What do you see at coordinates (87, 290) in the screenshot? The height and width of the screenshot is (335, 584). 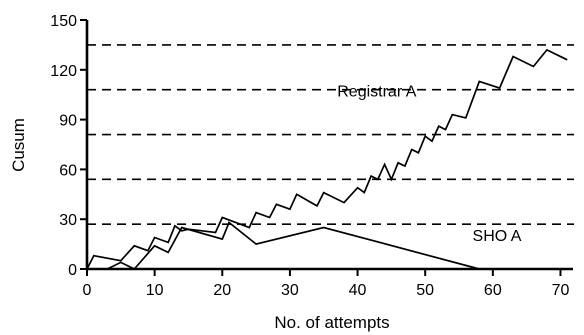 I see `x-tick-label: 0` at bounding box center [87, 290].